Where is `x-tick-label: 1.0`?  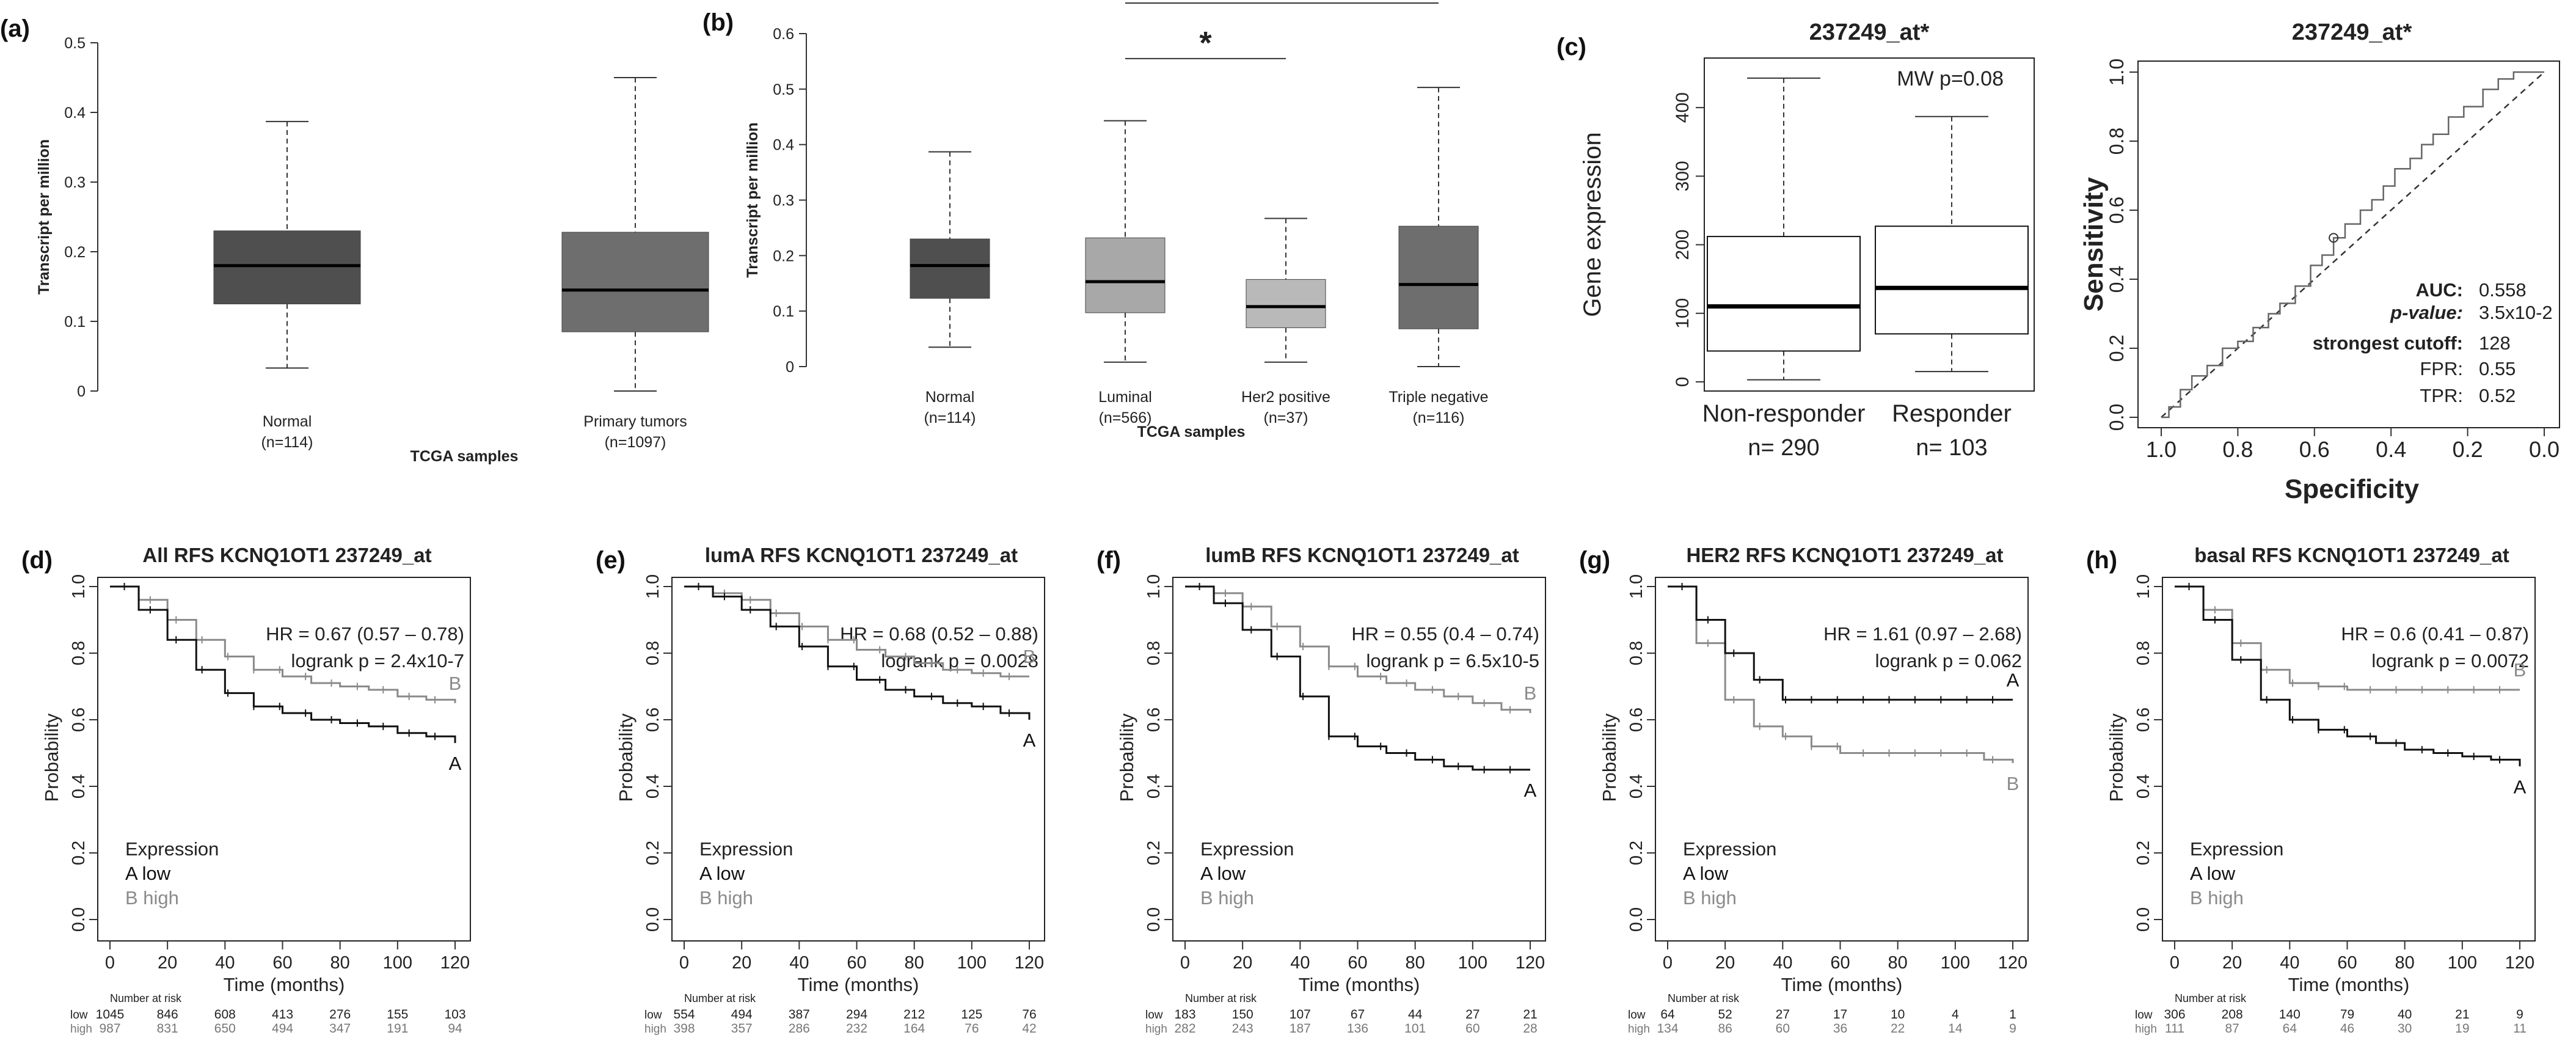 x-tick-label: 1.0 is located at coordinates (2161, 449).